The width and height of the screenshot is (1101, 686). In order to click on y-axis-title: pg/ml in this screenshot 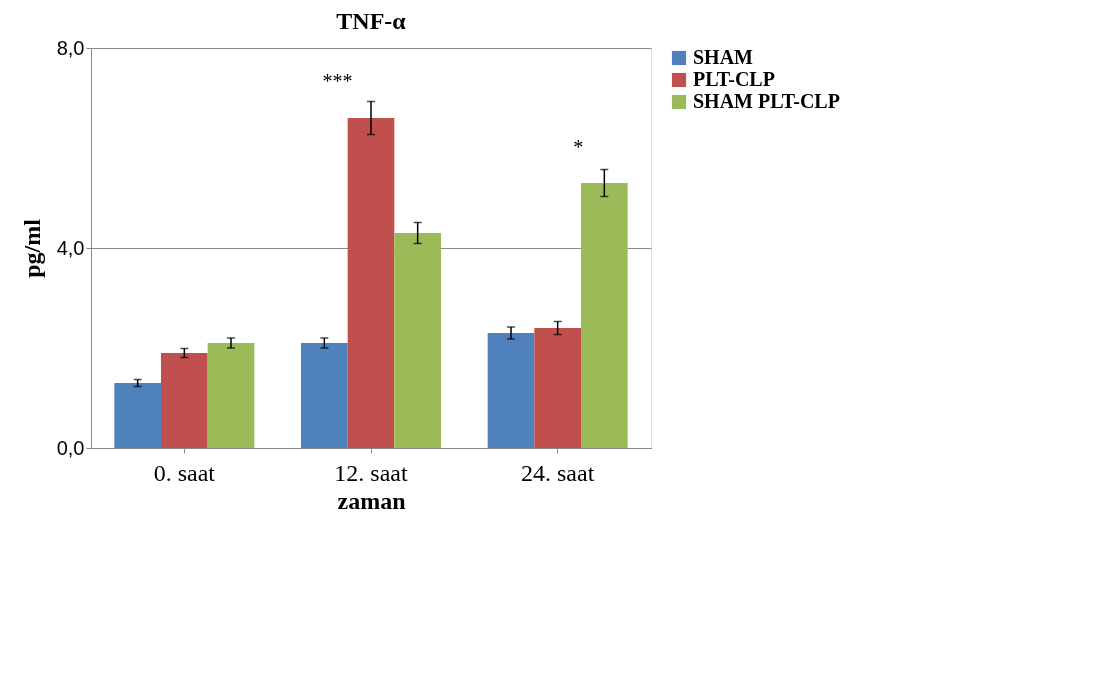, I will do `click(31, 248)`.